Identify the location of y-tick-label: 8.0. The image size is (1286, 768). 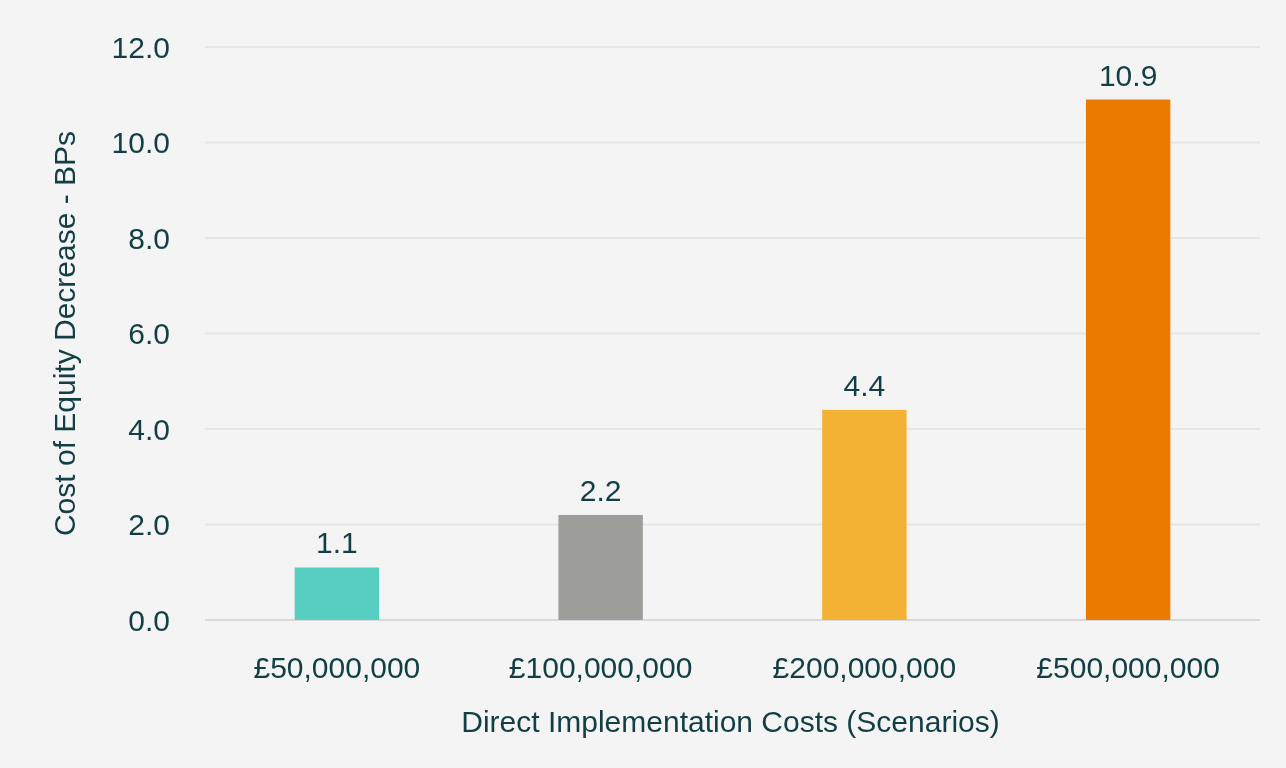
(149, 238).